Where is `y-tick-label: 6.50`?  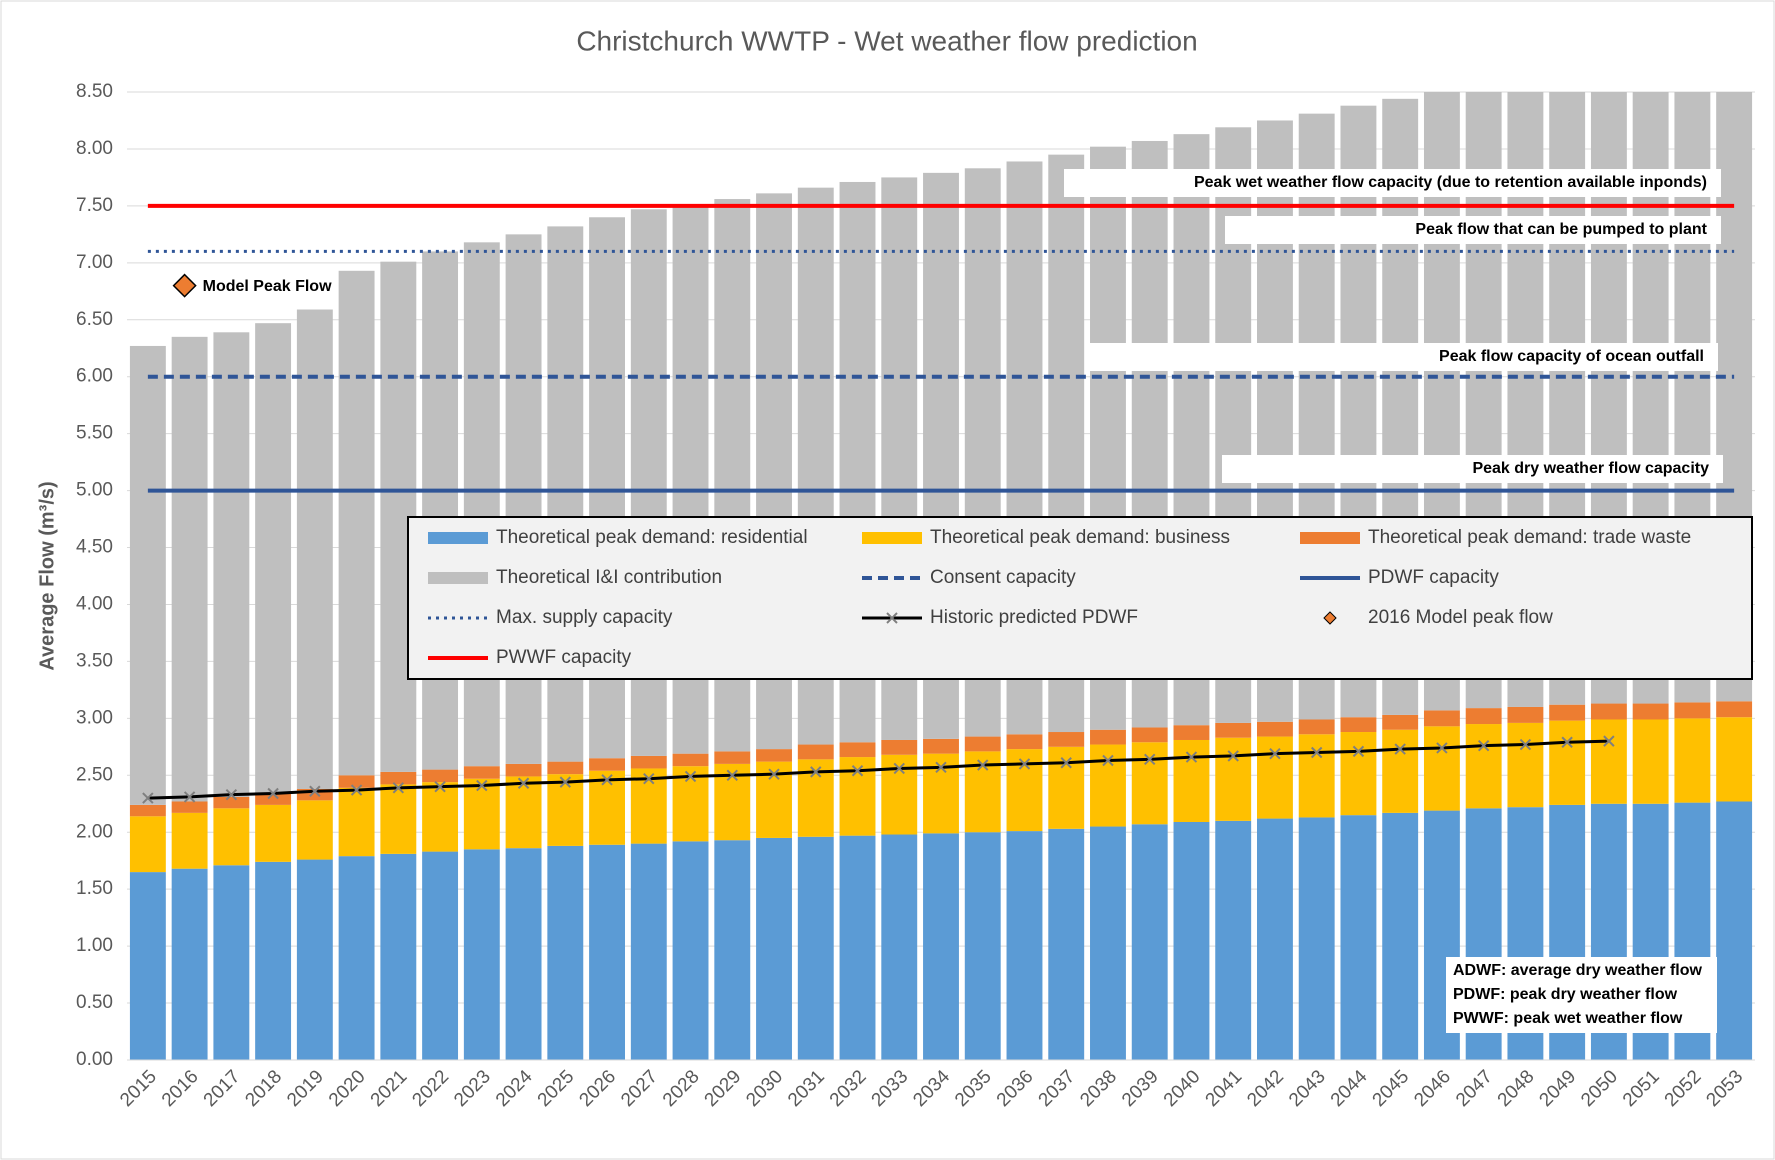 y-tick-label: 6.50 is located at coordinates (94, 319).